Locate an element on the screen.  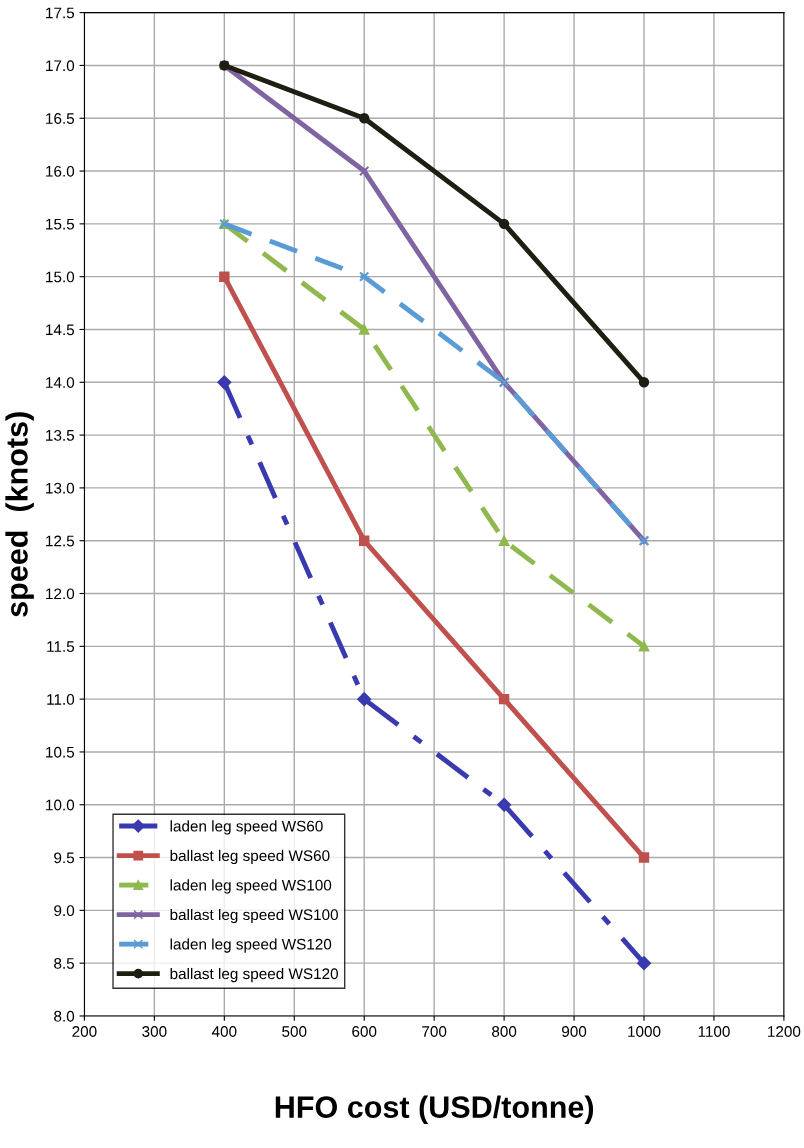
y-tick-label: 17.5 is located at coordinates (60, 13).